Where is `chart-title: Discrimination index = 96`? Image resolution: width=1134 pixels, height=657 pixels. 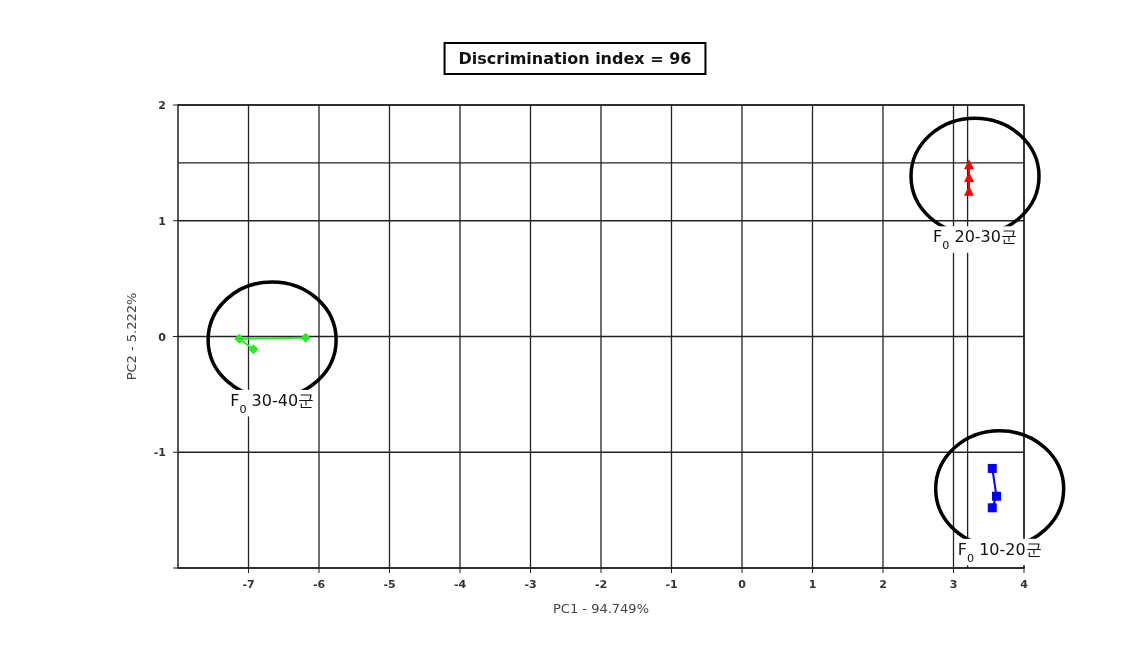
chart-title: Discrimination index = 96 is located at coordinates (575, 58).